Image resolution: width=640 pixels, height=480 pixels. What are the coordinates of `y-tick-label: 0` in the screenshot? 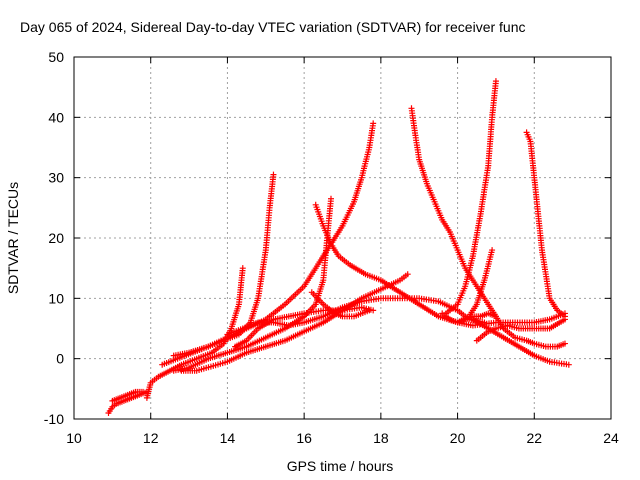 It's located at (60, 359).